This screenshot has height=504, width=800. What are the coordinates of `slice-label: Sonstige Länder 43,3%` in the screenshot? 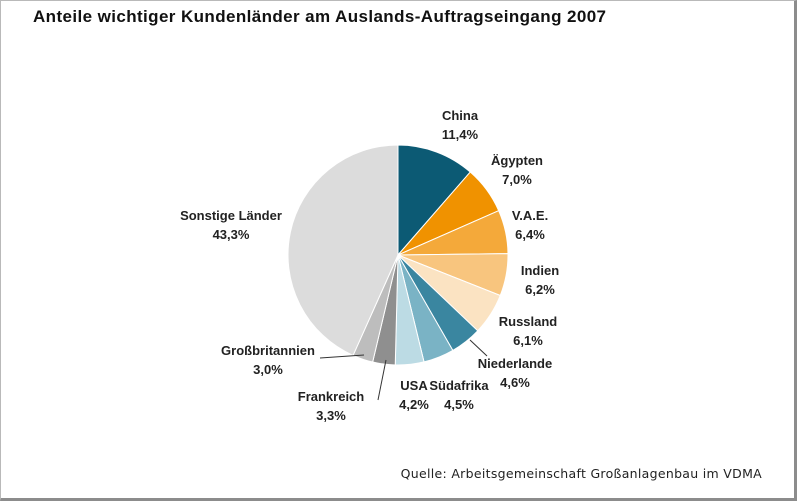 It's located at (231, 225).